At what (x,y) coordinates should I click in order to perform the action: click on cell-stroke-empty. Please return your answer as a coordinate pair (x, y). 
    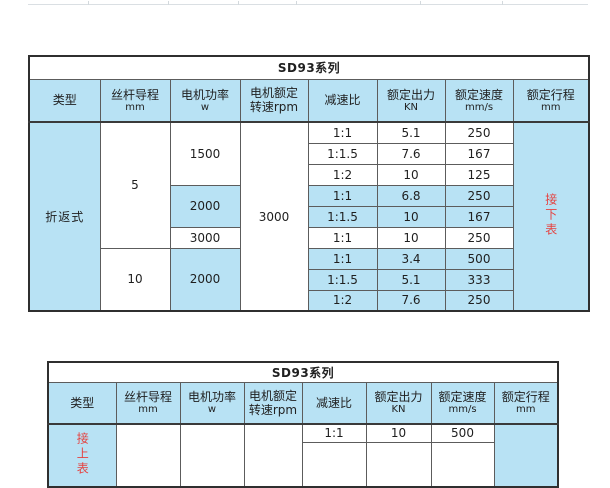
    Looking at the image, I should click on (526, 455).